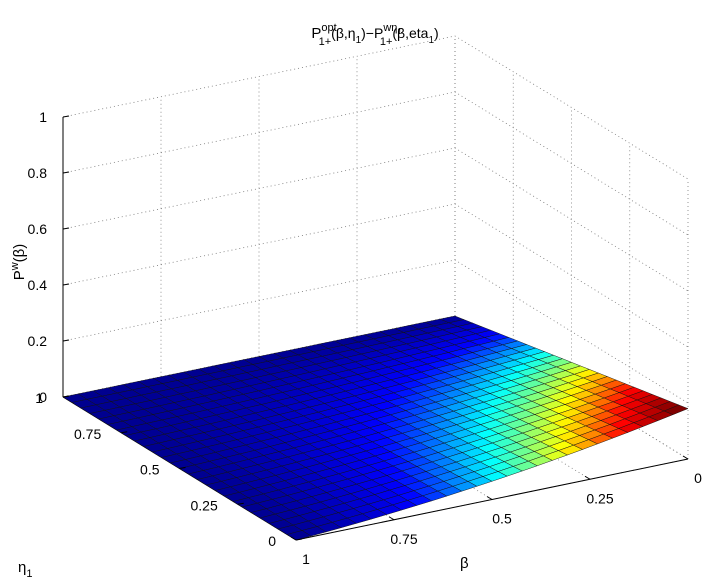  Describe the element at coordinates (306, 559) in the screenshot. I see `beta-tick-label-4: 1` at that location.